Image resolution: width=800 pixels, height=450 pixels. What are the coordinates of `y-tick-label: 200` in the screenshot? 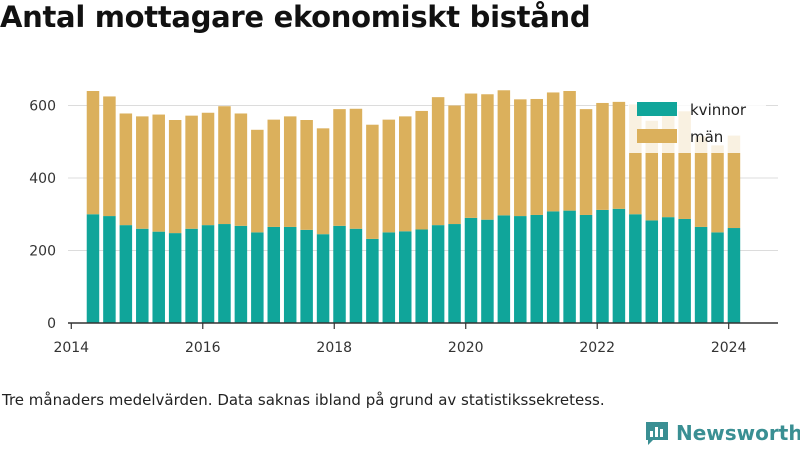 It's located at (42, 252).